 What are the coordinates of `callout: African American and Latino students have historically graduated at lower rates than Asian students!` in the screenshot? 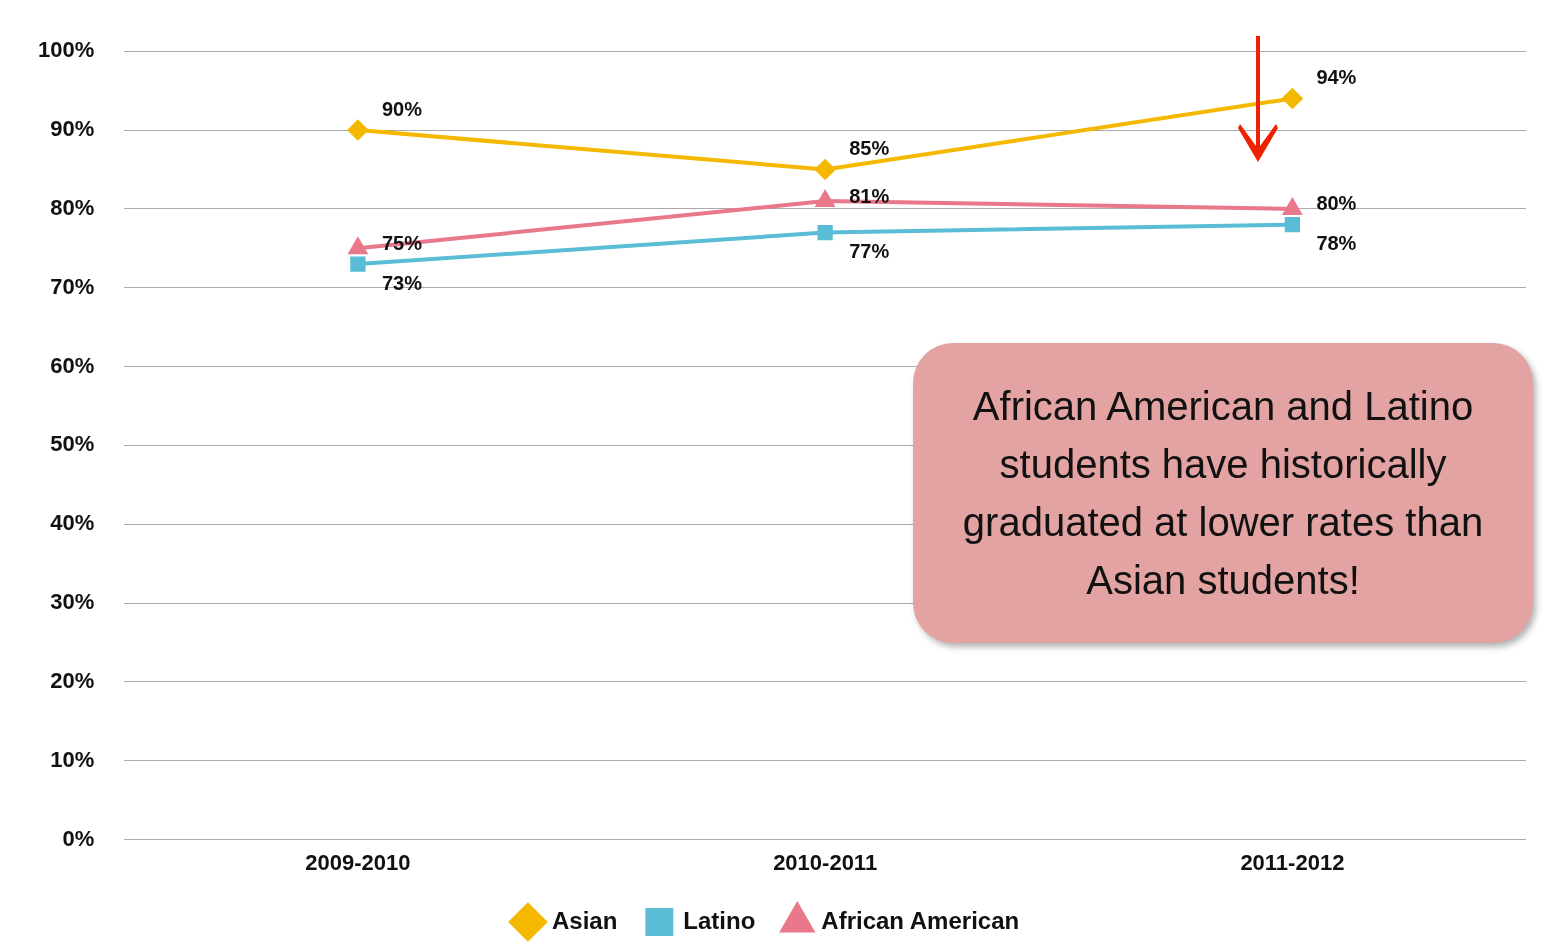 It's located at (1223, 493).